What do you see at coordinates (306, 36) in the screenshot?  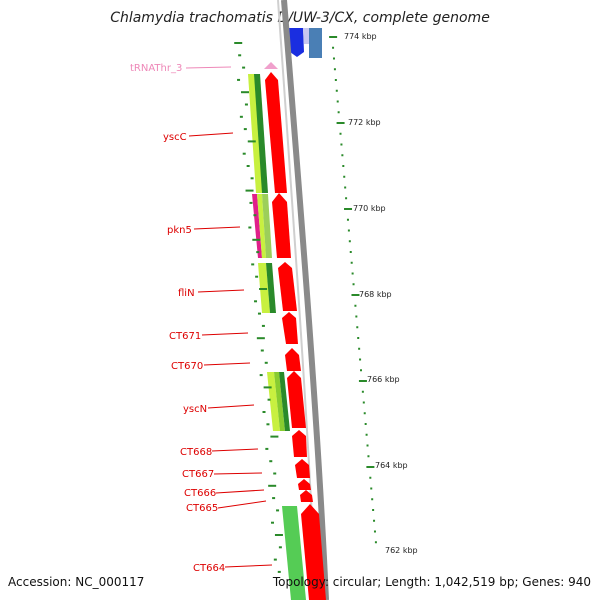 I see `gc-light-block` at bounding box center [306, 36].